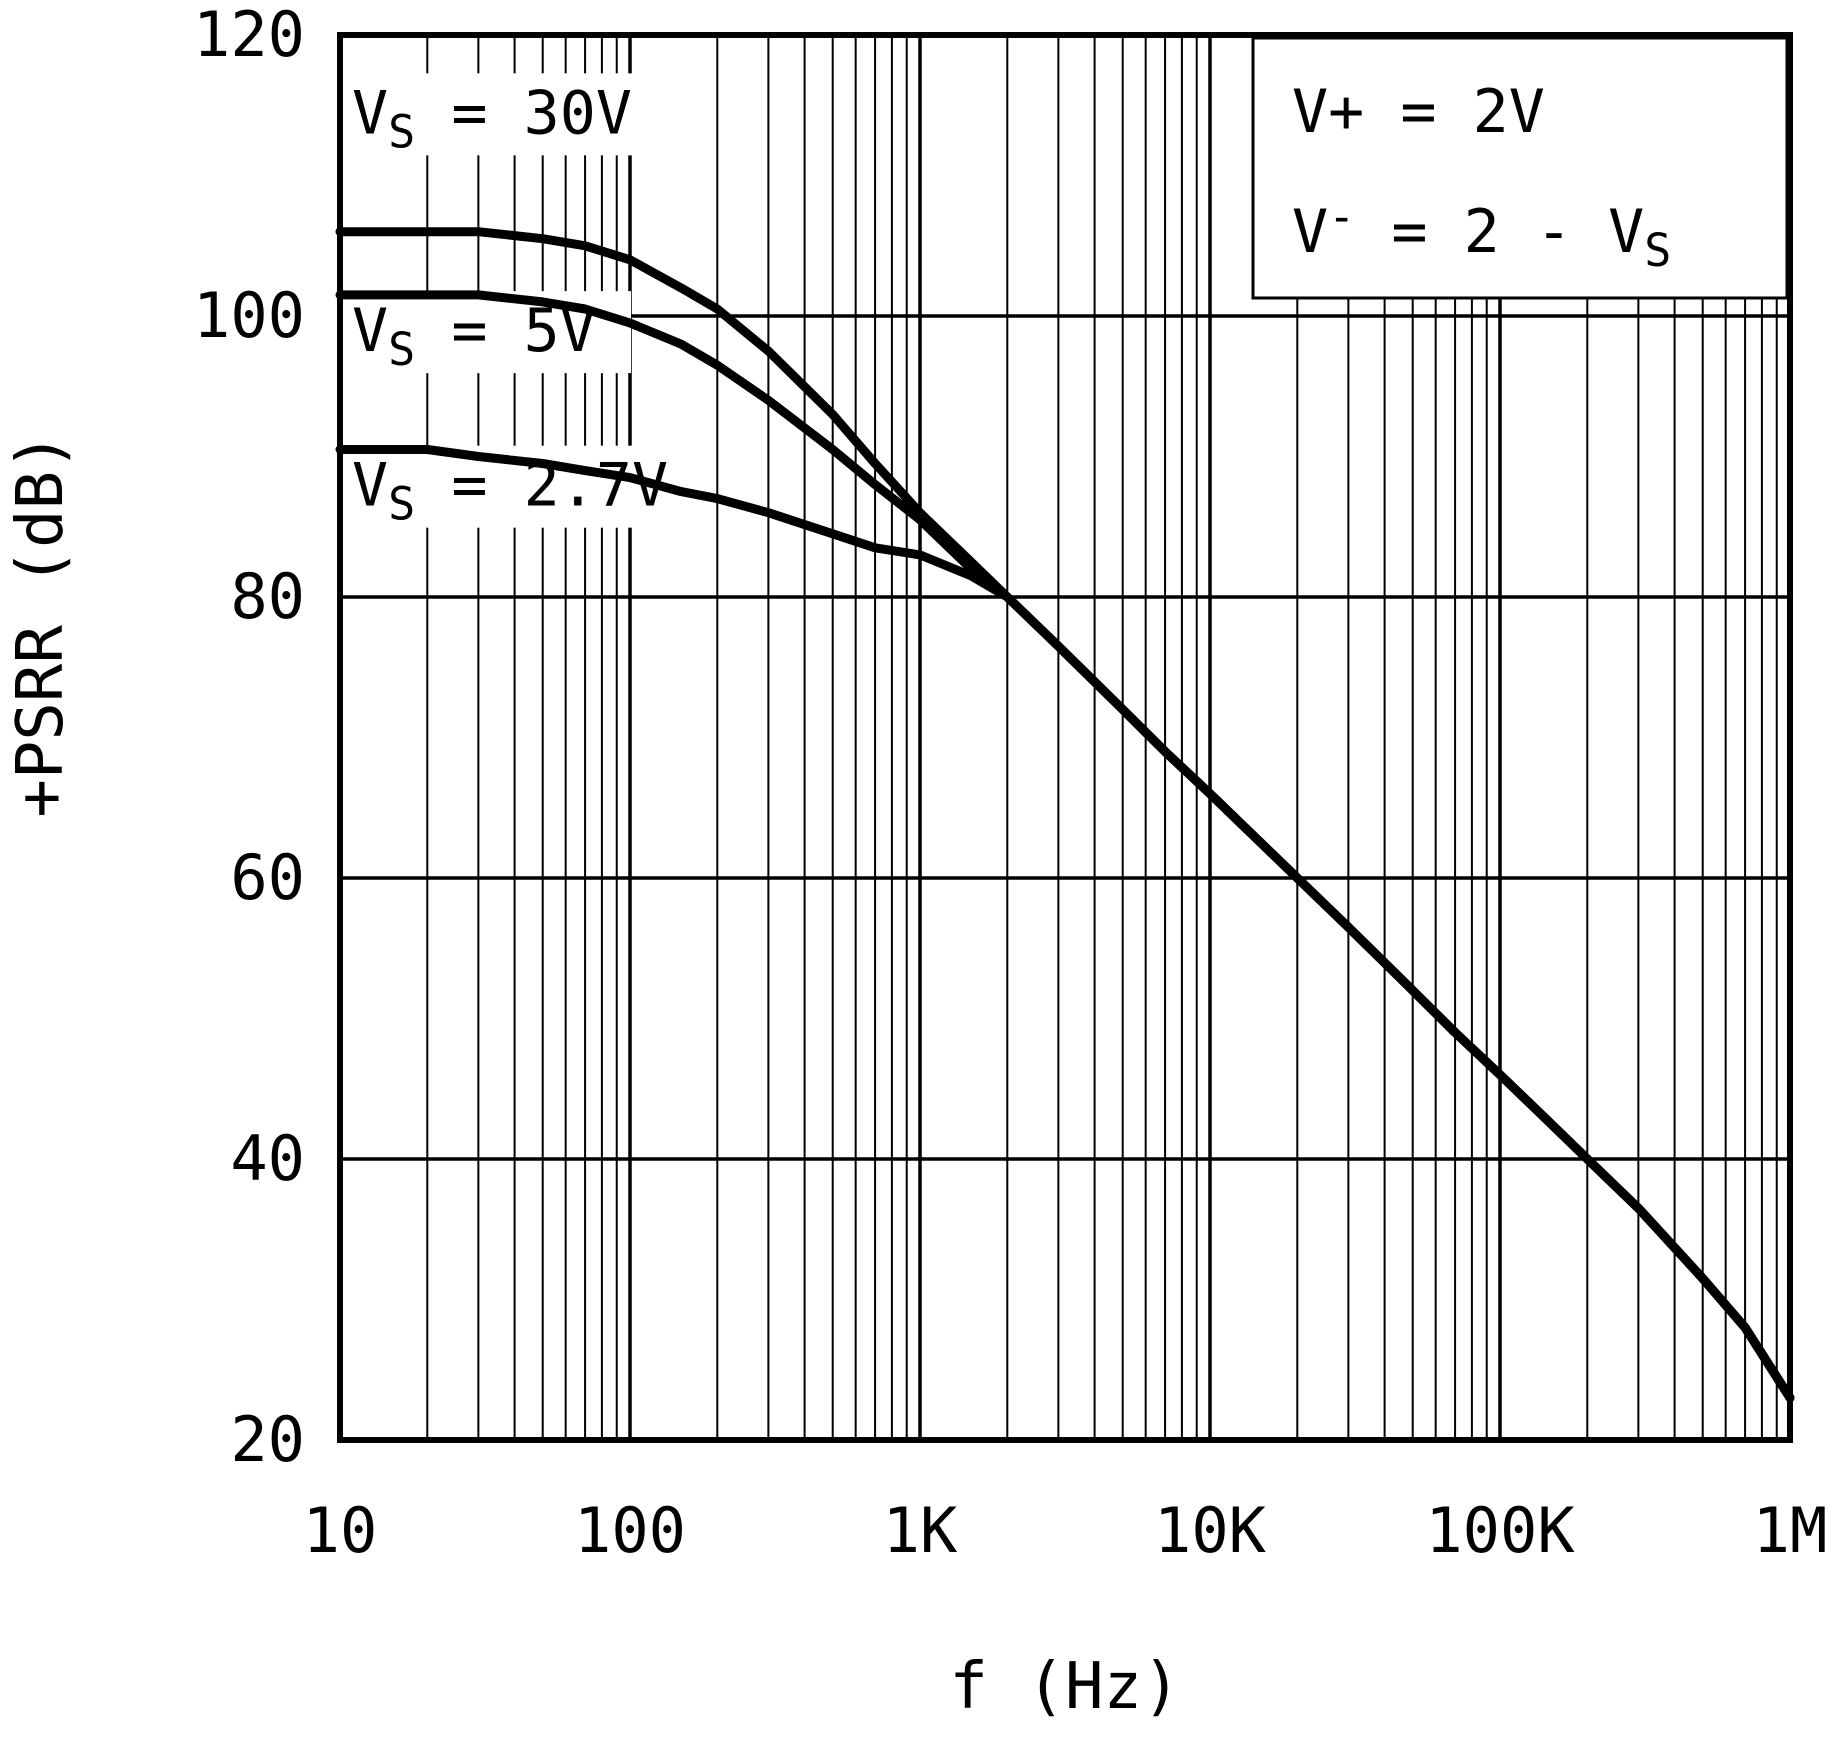 This screenshot has width=1830, height=1756. Describe the element at coordinates (1210, 1530) in the screenshot. I see `x-tick-label-10K: 10K` at that location.